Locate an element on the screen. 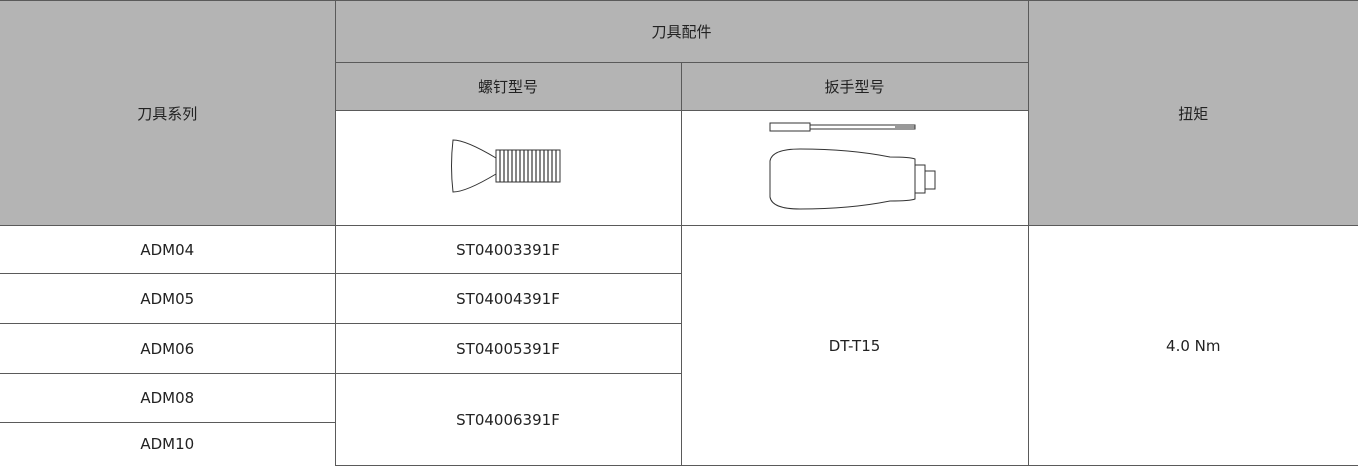 Image resolution: width=1358 pixels, height=466 pixels. header-cell: 刀具配件 is located at coordinates (681, 31).